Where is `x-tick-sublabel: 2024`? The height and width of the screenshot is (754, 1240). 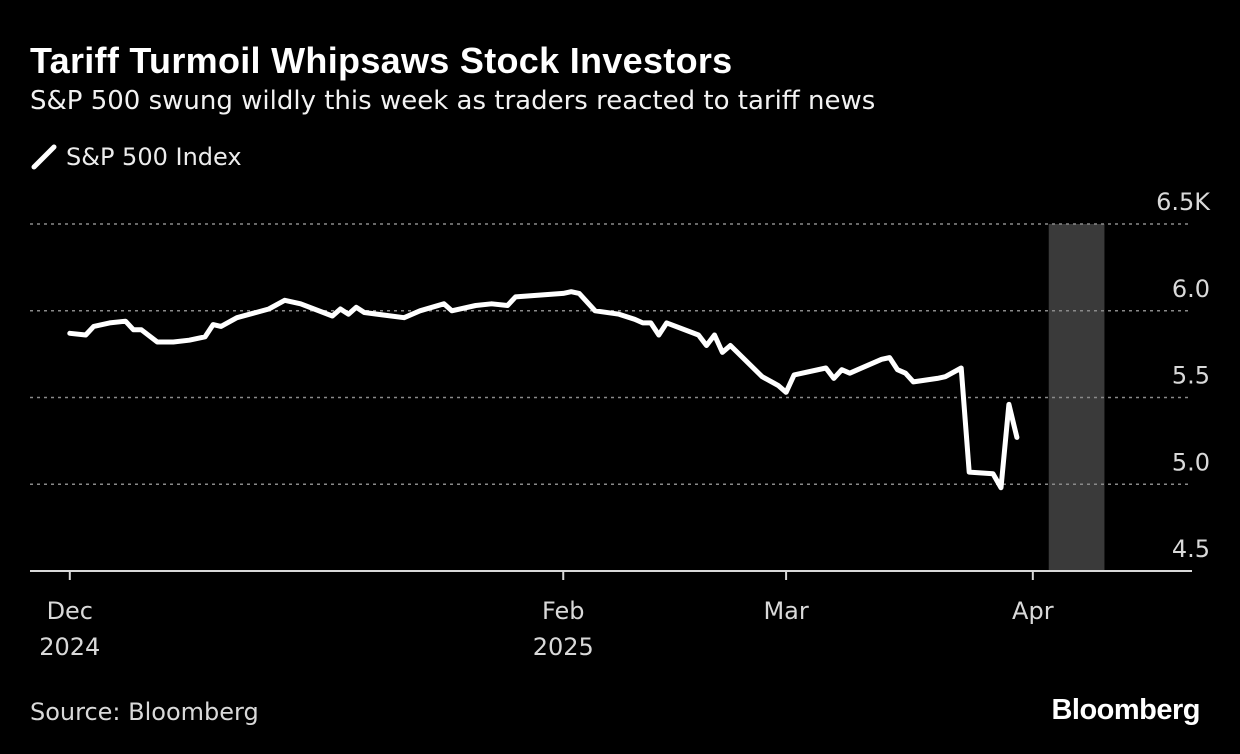 x-tick-sublabel: 2024 is located at coordinates (69, 647).